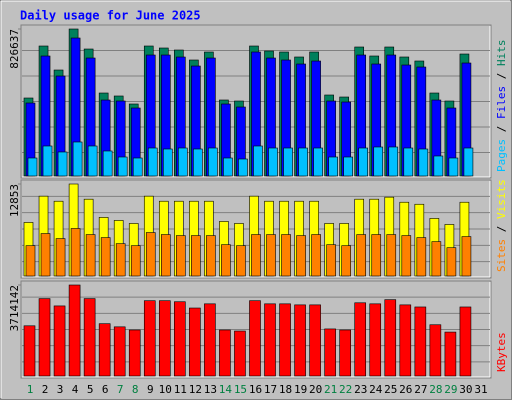 The width and height of the screenshot is (512, 404). I want to click on legend: Pages / Files / Hits, so click(501, 106).